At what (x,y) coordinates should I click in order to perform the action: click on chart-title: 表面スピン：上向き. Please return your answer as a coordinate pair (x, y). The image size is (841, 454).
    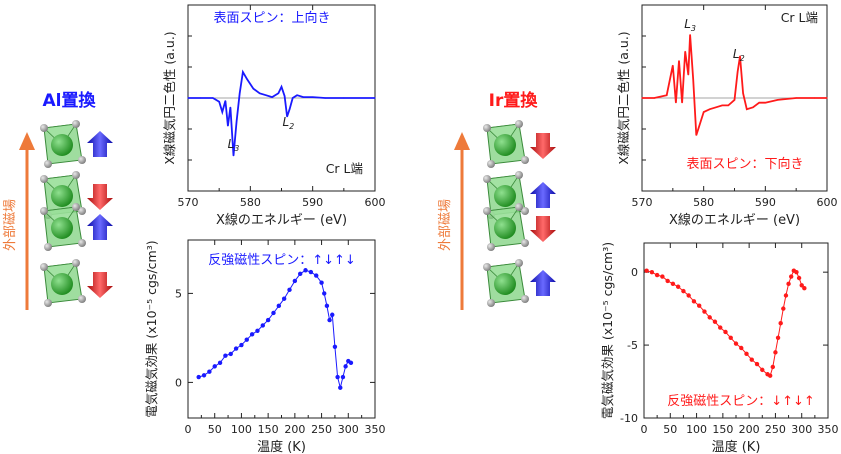
    Looking at the image, I should click on (271, 18).